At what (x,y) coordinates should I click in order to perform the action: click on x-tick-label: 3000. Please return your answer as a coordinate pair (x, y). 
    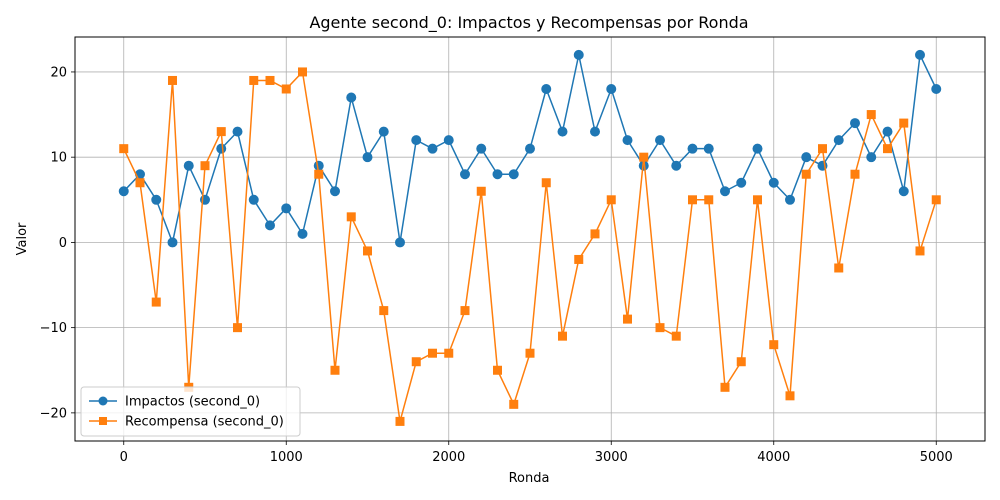
    Looking at the image, I should click on (611, 457).